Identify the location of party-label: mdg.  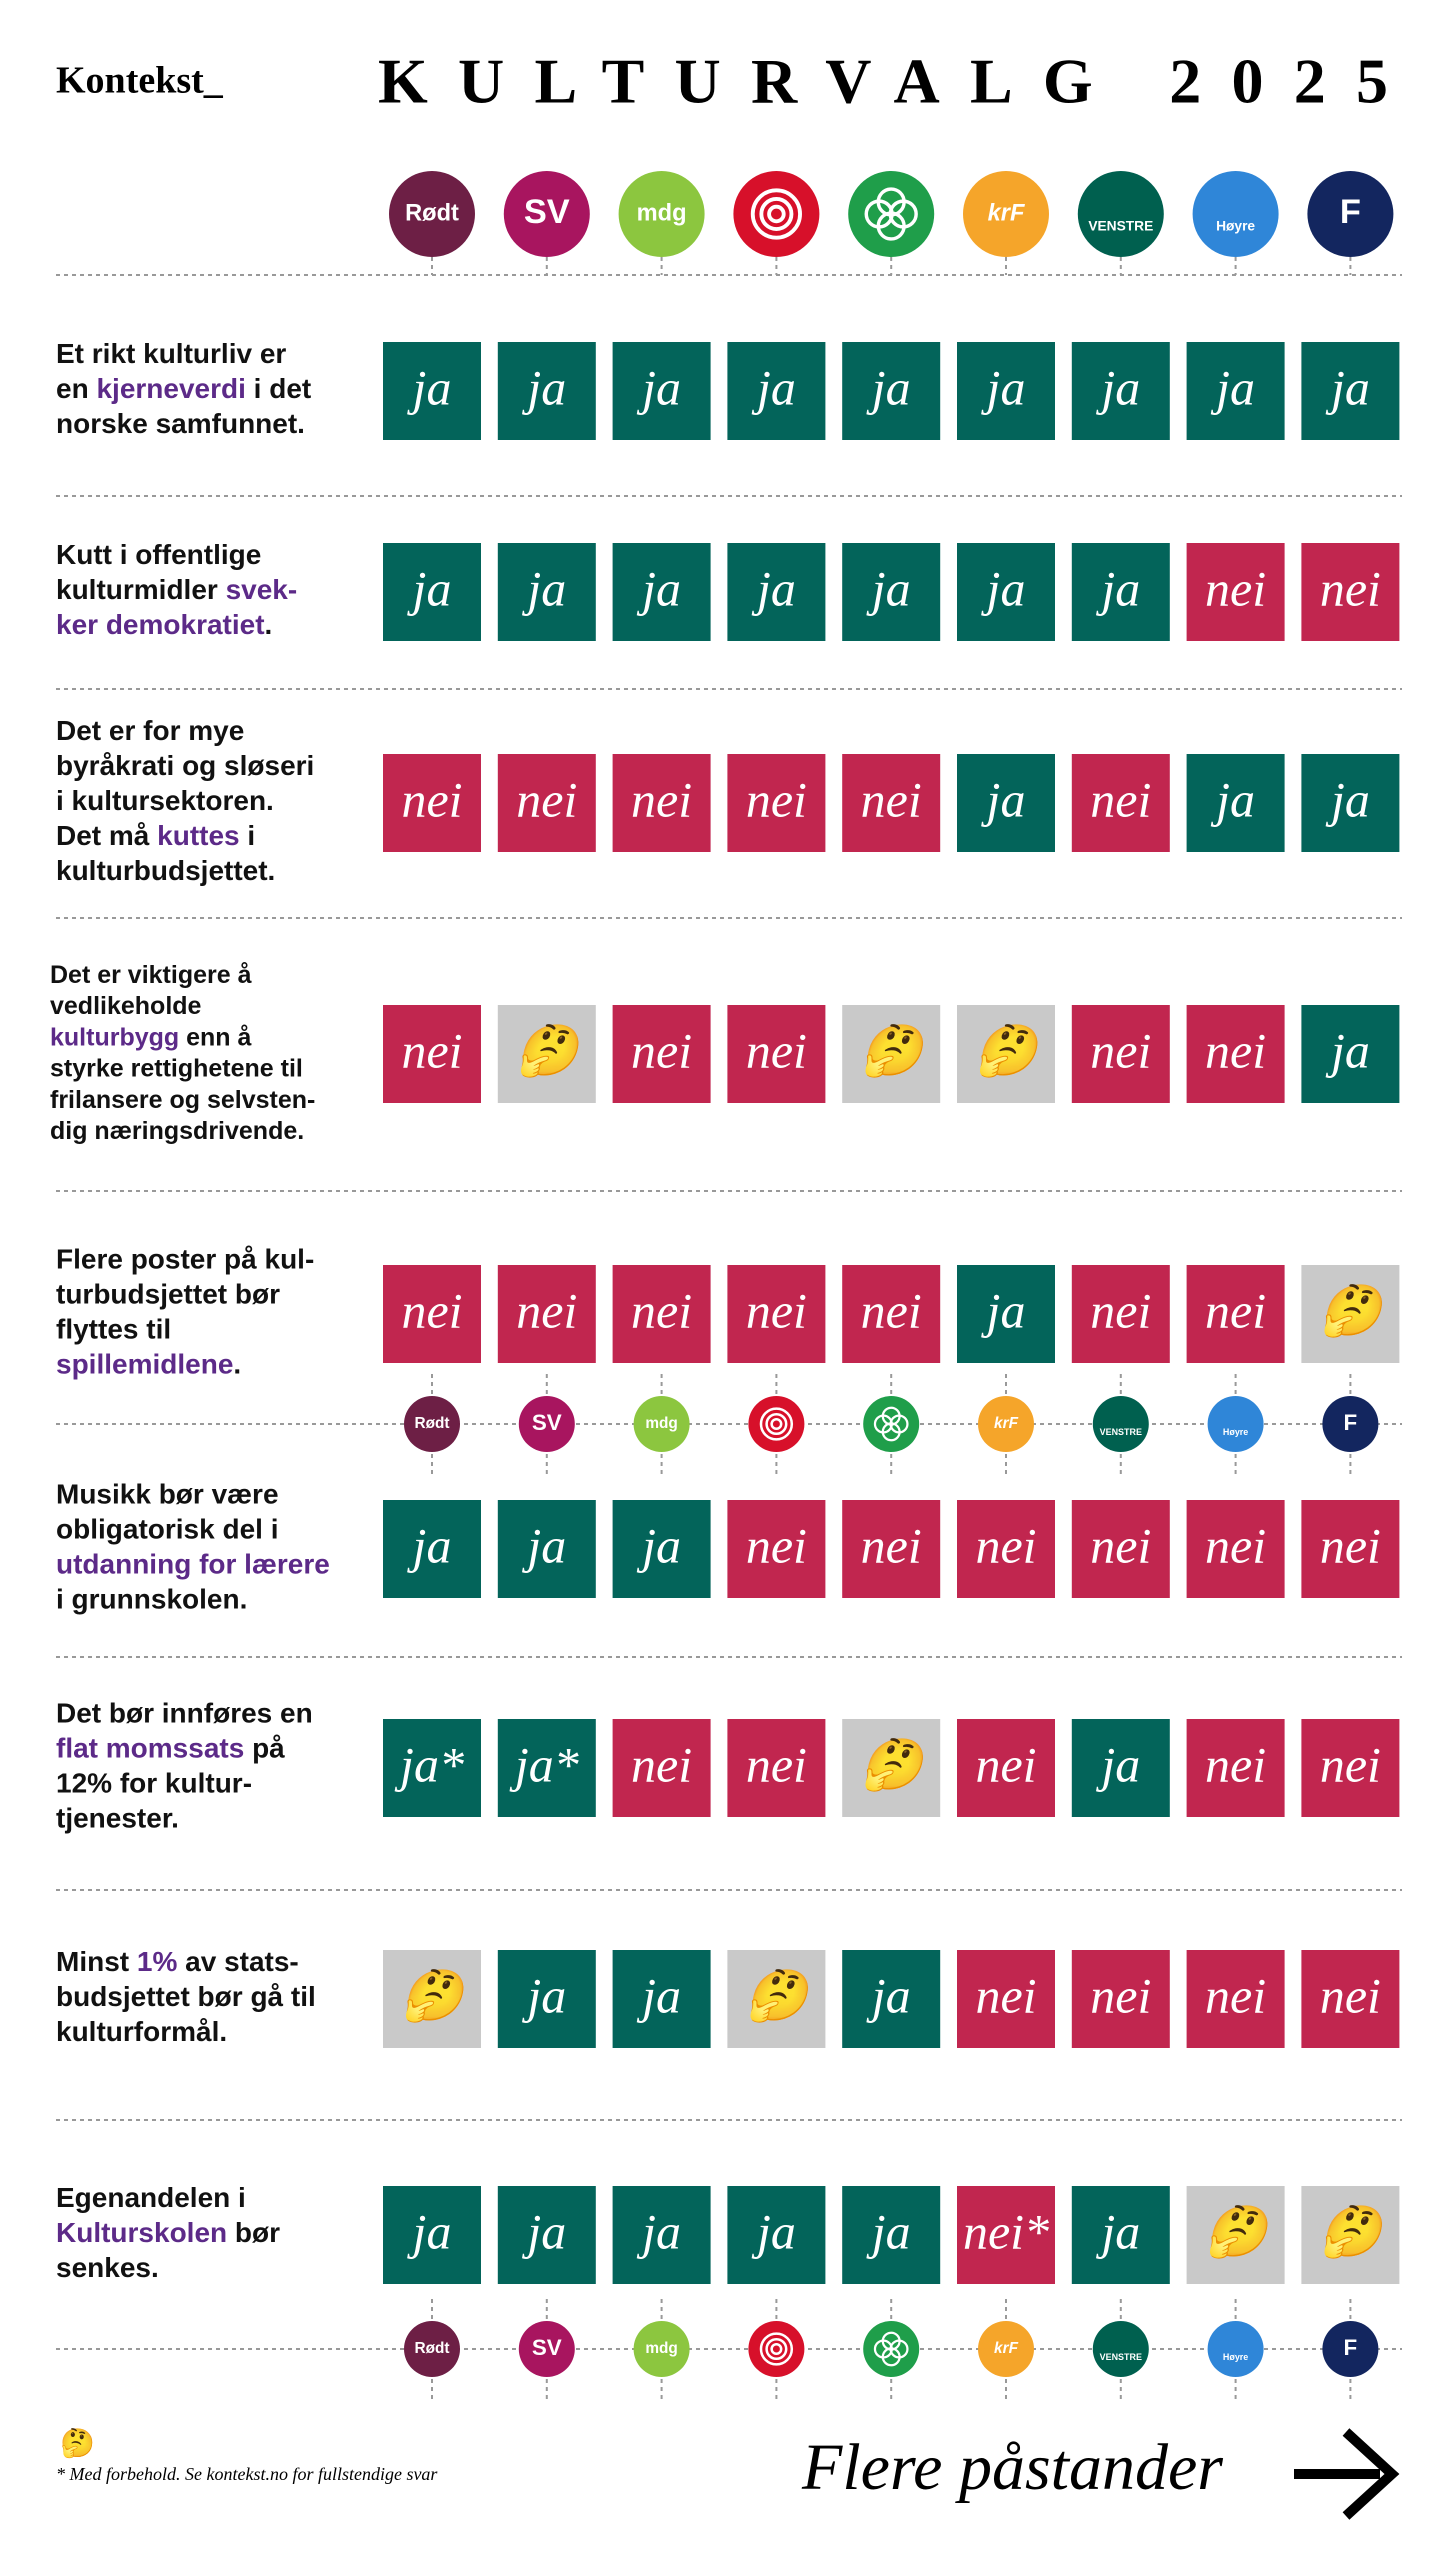
(662, 213).